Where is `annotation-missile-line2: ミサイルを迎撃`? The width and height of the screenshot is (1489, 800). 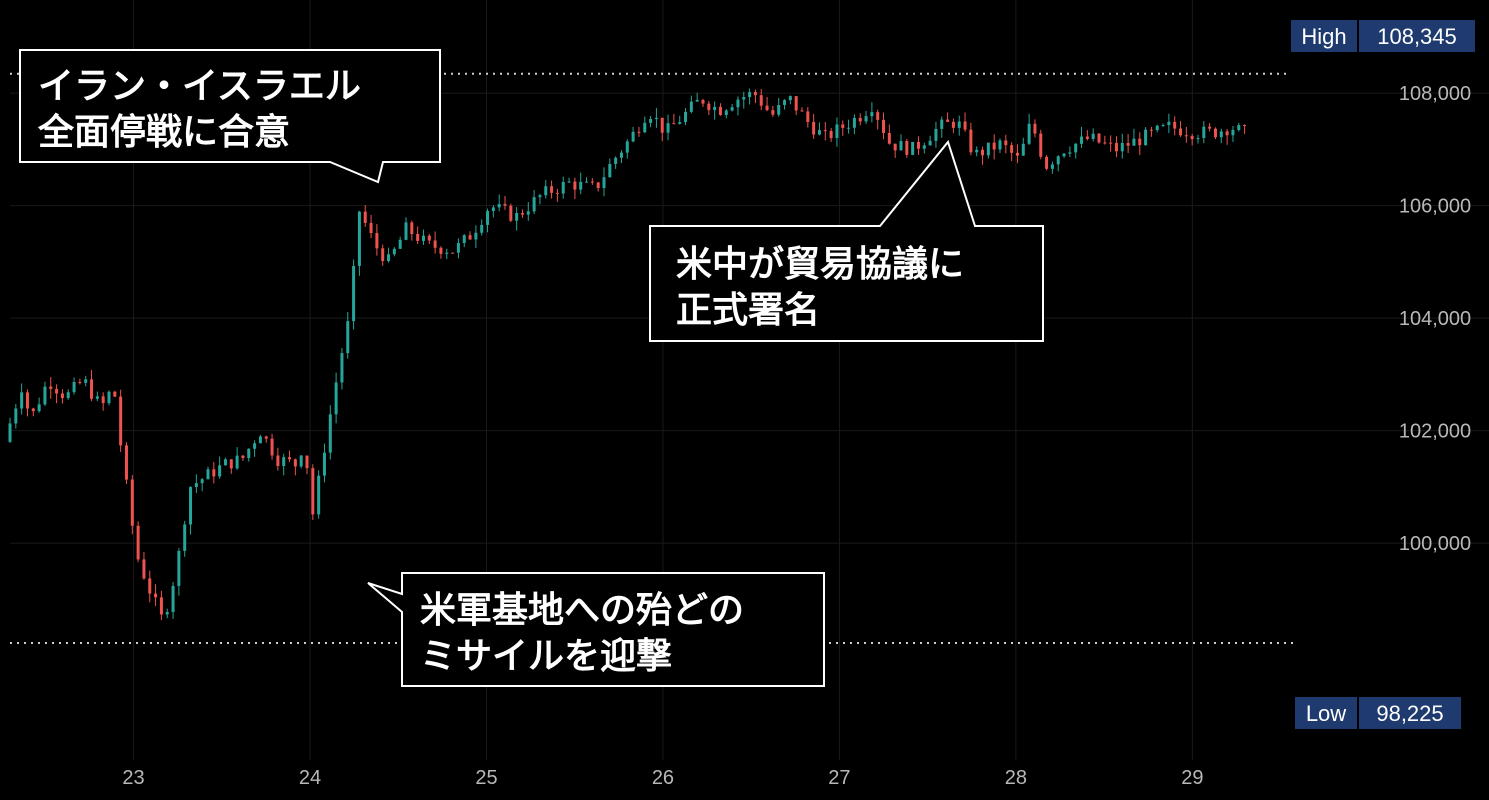 annotation-missile-line2: ミサイルを迎撃 is located at coordinates (546, 656).